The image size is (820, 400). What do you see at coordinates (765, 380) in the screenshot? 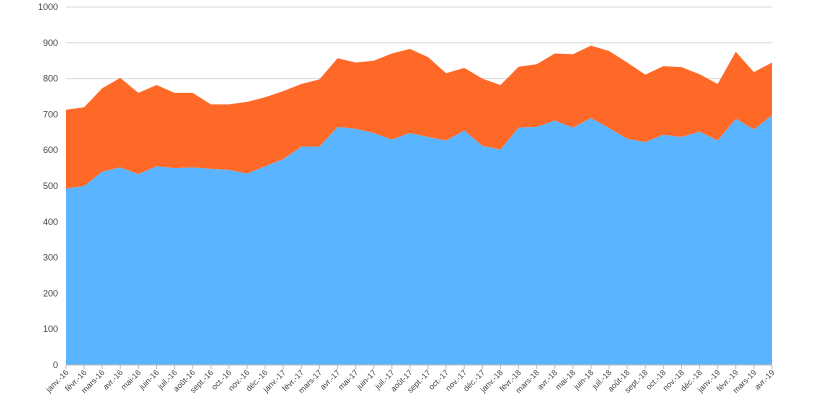
I see `x-tick-label: avr.-19` at bounding box center [765, 380].